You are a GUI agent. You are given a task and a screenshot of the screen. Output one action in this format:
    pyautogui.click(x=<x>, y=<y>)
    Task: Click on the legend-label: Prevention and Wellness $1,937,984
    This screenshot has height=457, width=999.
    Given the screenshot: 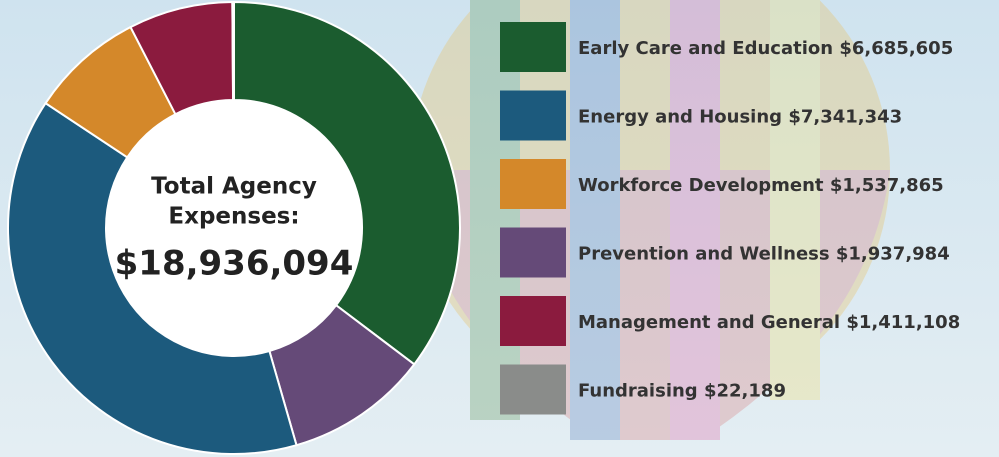 What is the action you would take?
    pyautogui.click(x=764, y=254)
    